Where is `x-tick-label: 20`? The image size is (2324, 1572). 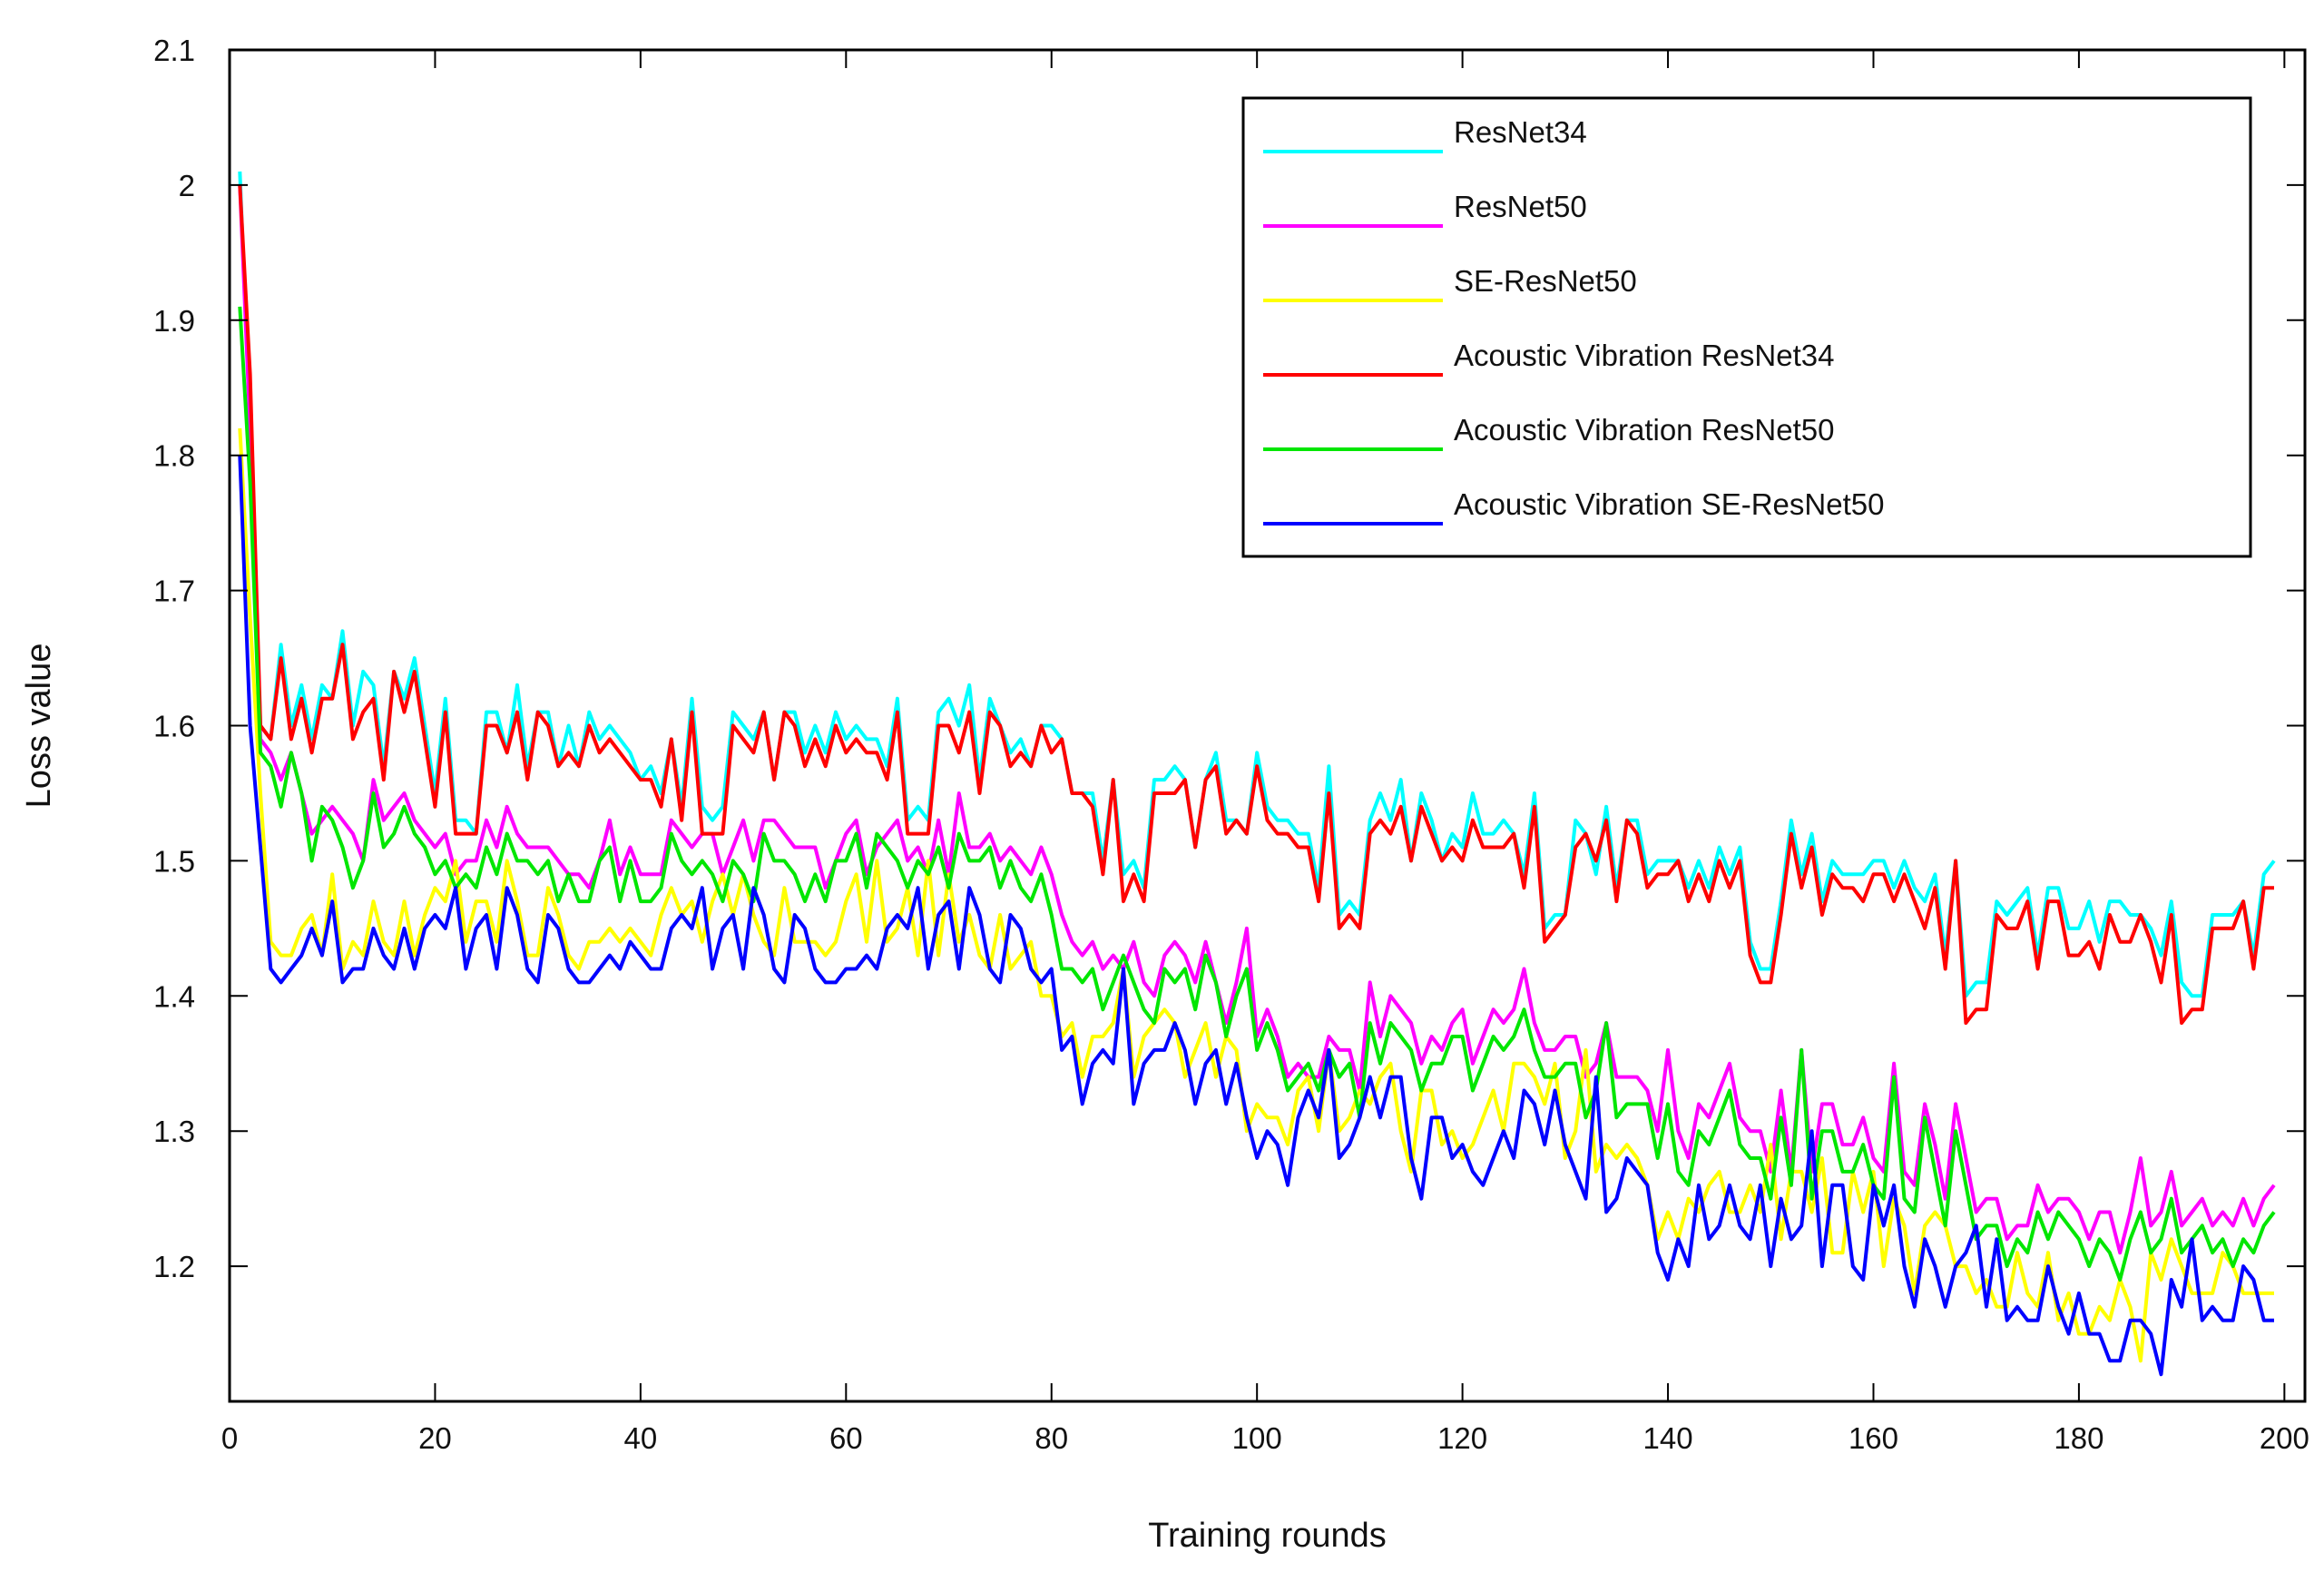 x-tick-label: 20 is located at coordinates (435, 1438).